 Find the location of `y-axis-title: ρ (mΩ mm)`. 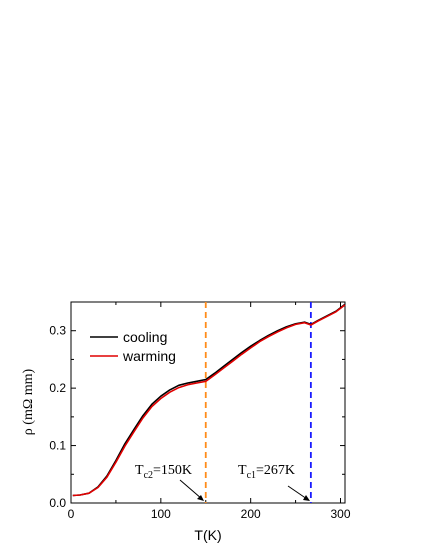

y-axis-title: ρ (mΩ mm) is located at coordinates (28, 401).